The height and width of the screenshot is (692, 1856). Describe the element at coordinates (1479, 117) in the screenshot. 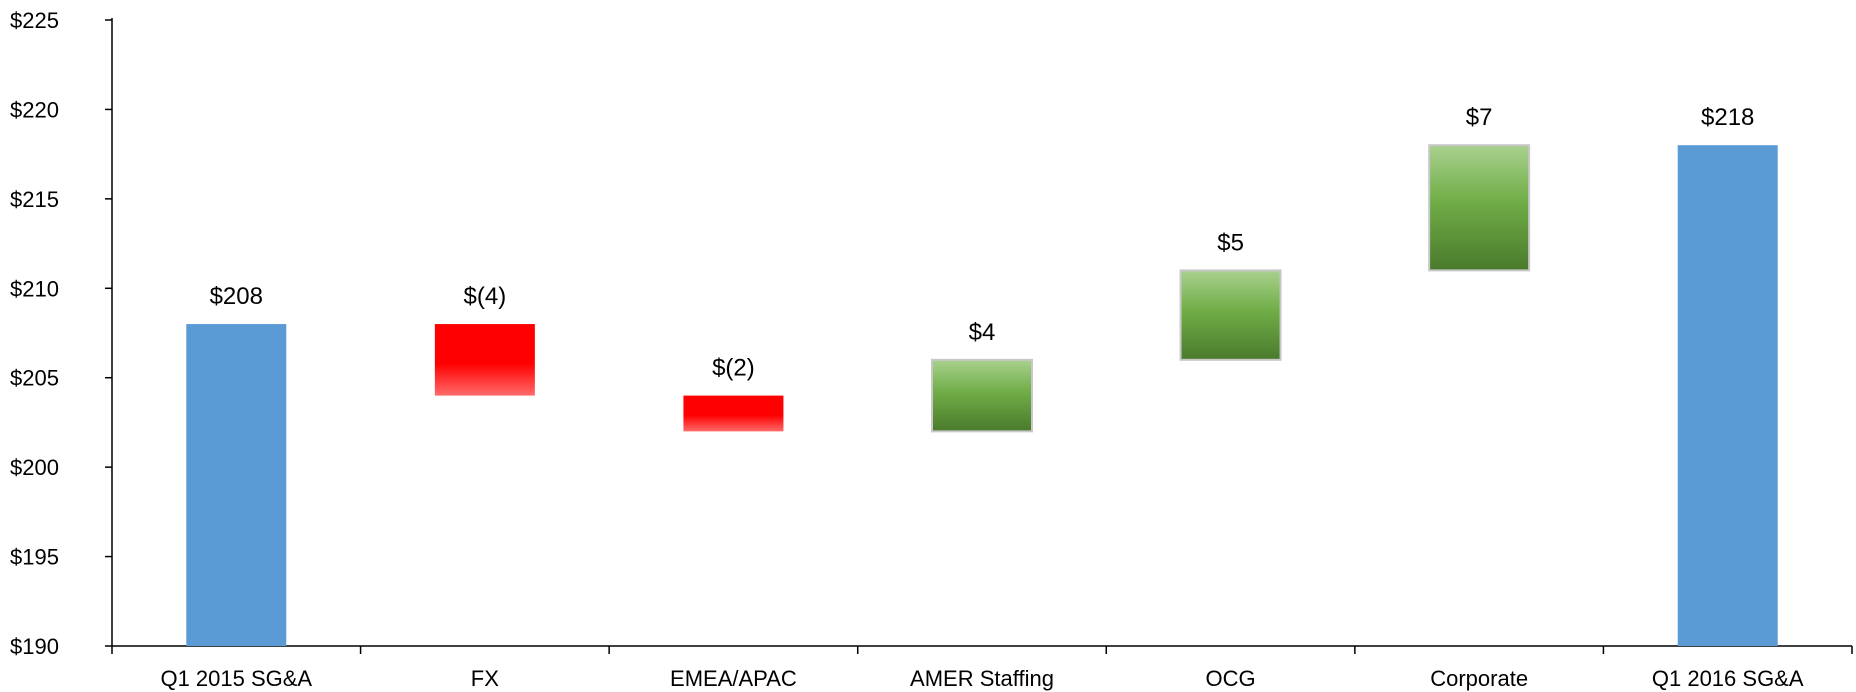

I see `data-label: $7` at that location.